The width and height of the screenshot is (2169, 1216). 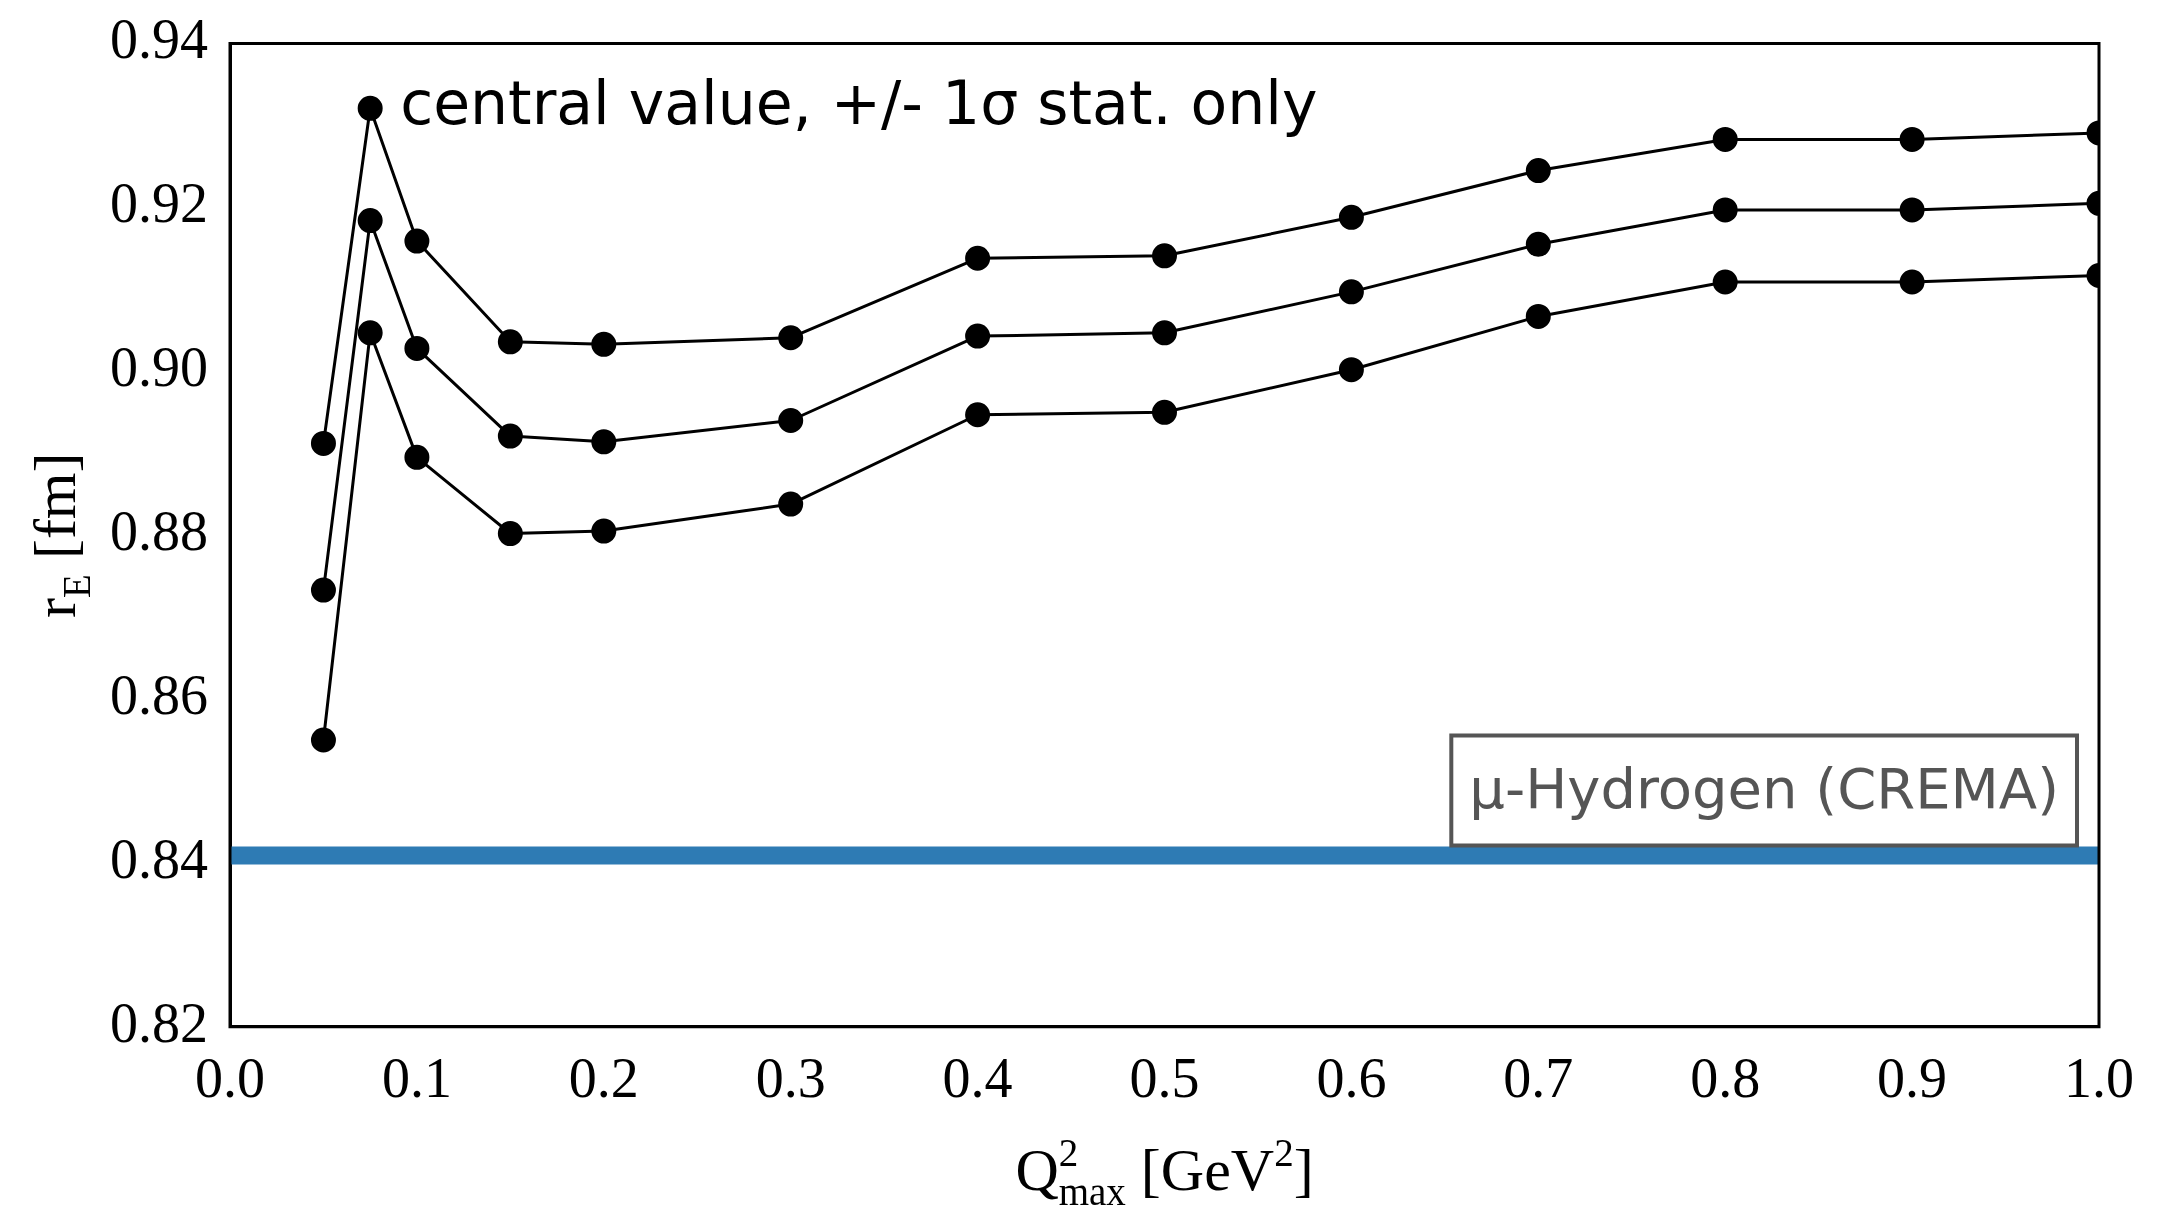 What do you see at coordinates (1164, 1078) in the screenshot?
I see `x-tick-label: 0.5` at bounding box center [1164, 1078].